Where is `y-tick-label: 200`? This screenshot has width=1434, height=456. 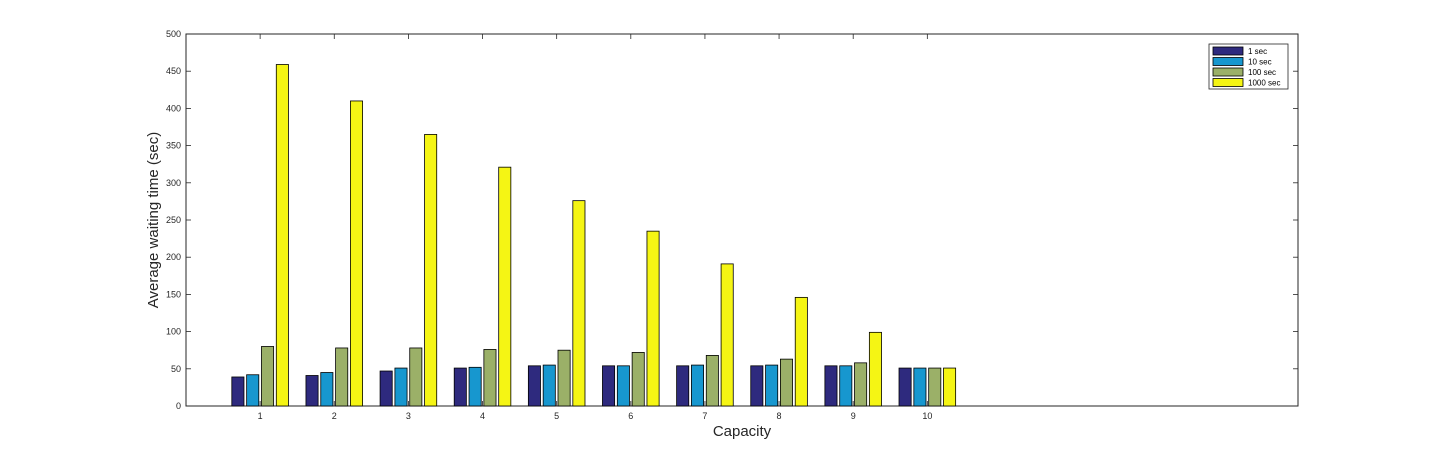
y-tick-label: 200 is located at coordinates (173, 257).